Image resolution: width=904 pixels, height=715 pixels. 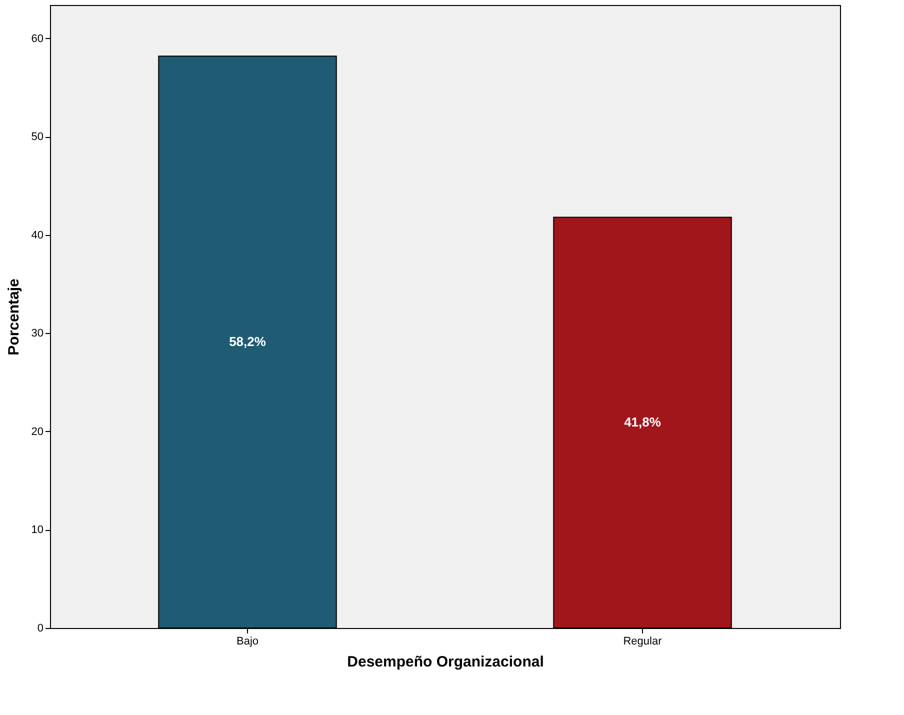 What do you see at coordinates (37, 137) in the screenshot?
I see `y-tick-label: 50` at bounding box center [37, 137].